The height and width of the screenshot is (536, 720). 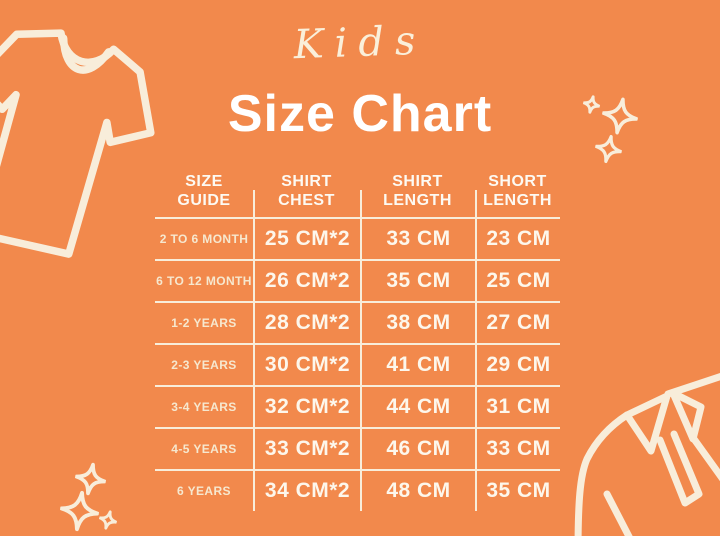 I want to click on column-header-size-guide: SIZE GUIDE, so click(x=204, y=190).